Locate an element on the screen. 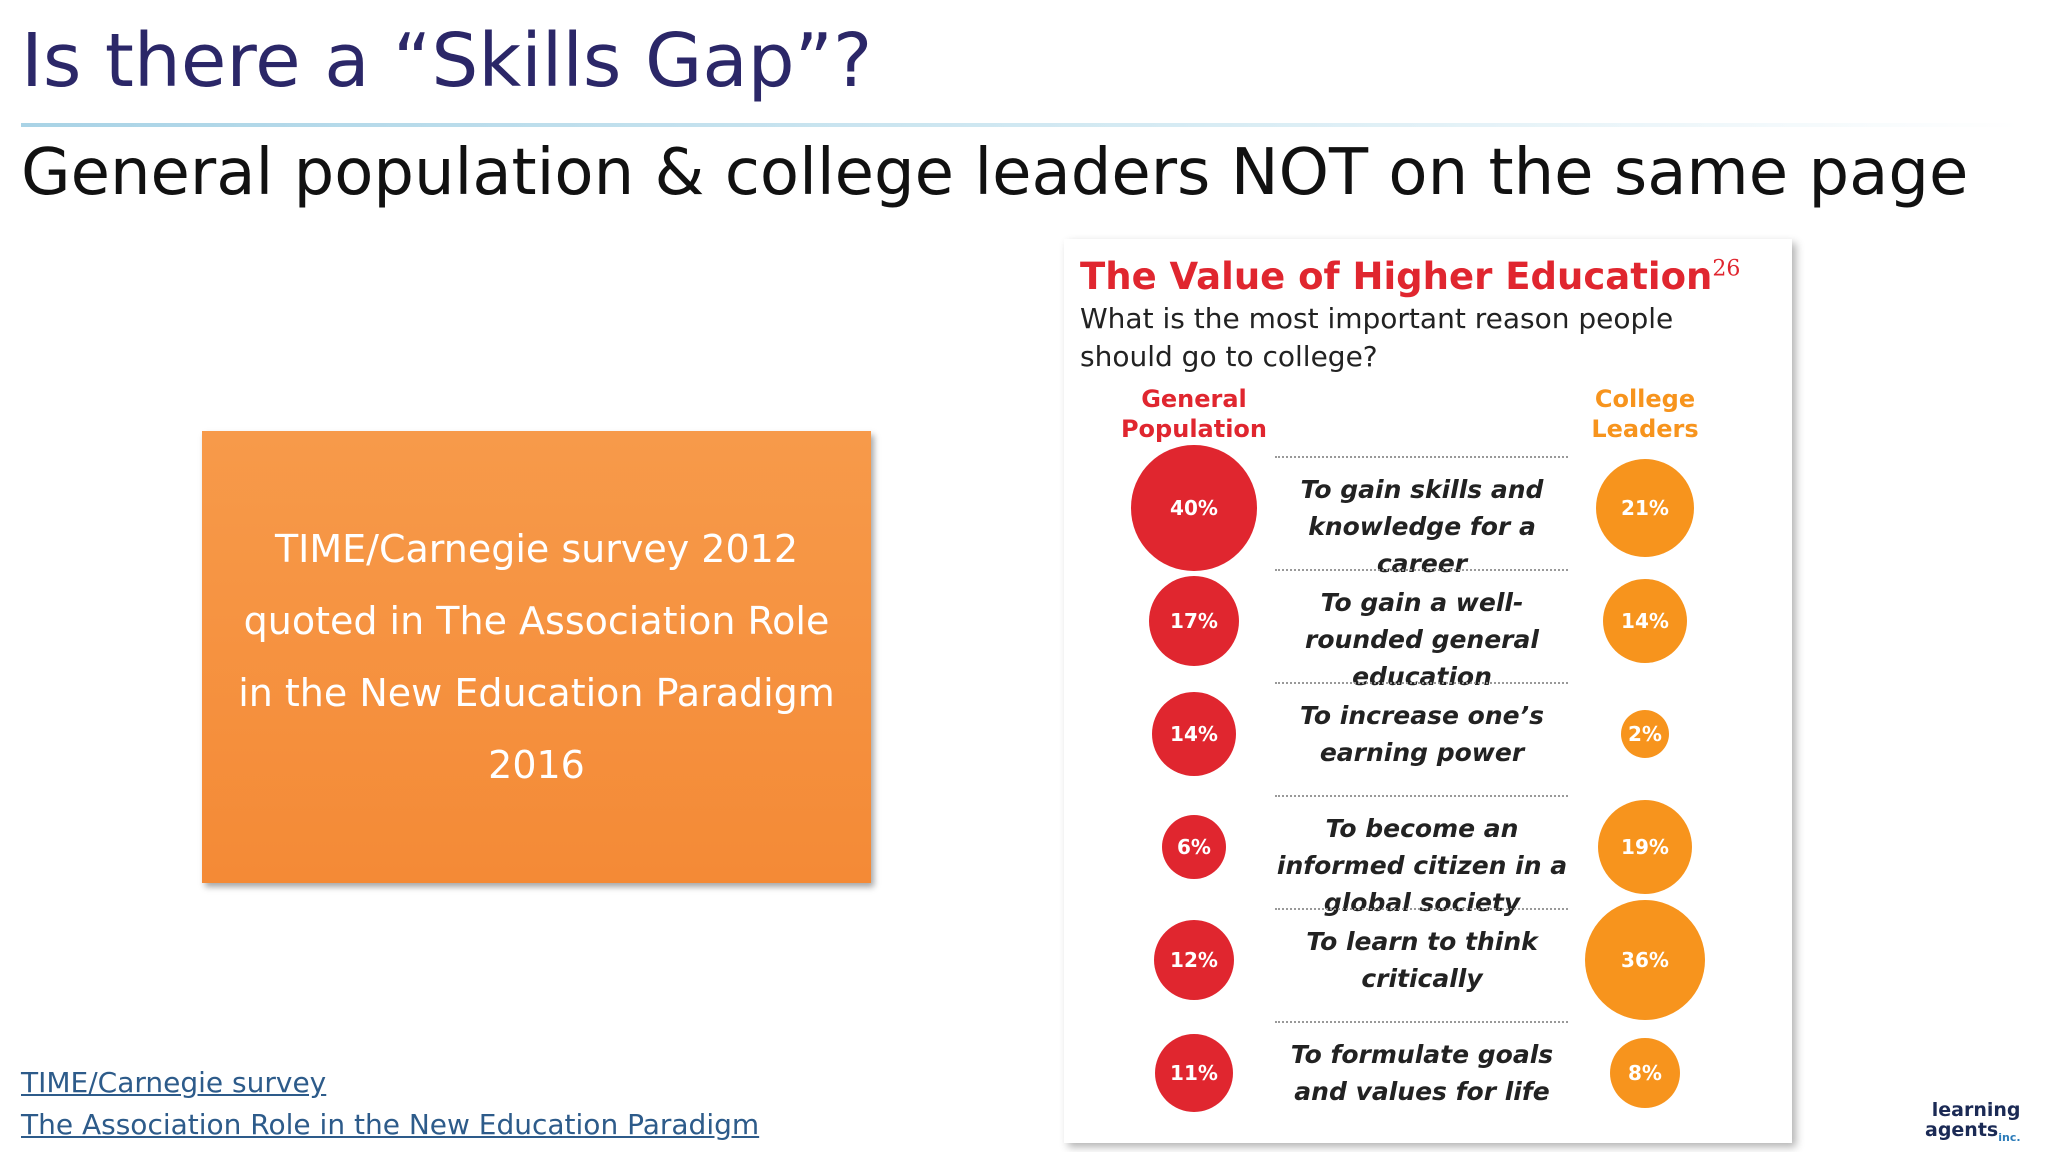 The image size is (2048, 1152). bubble: 19% is located at coordinates (1645, 847).